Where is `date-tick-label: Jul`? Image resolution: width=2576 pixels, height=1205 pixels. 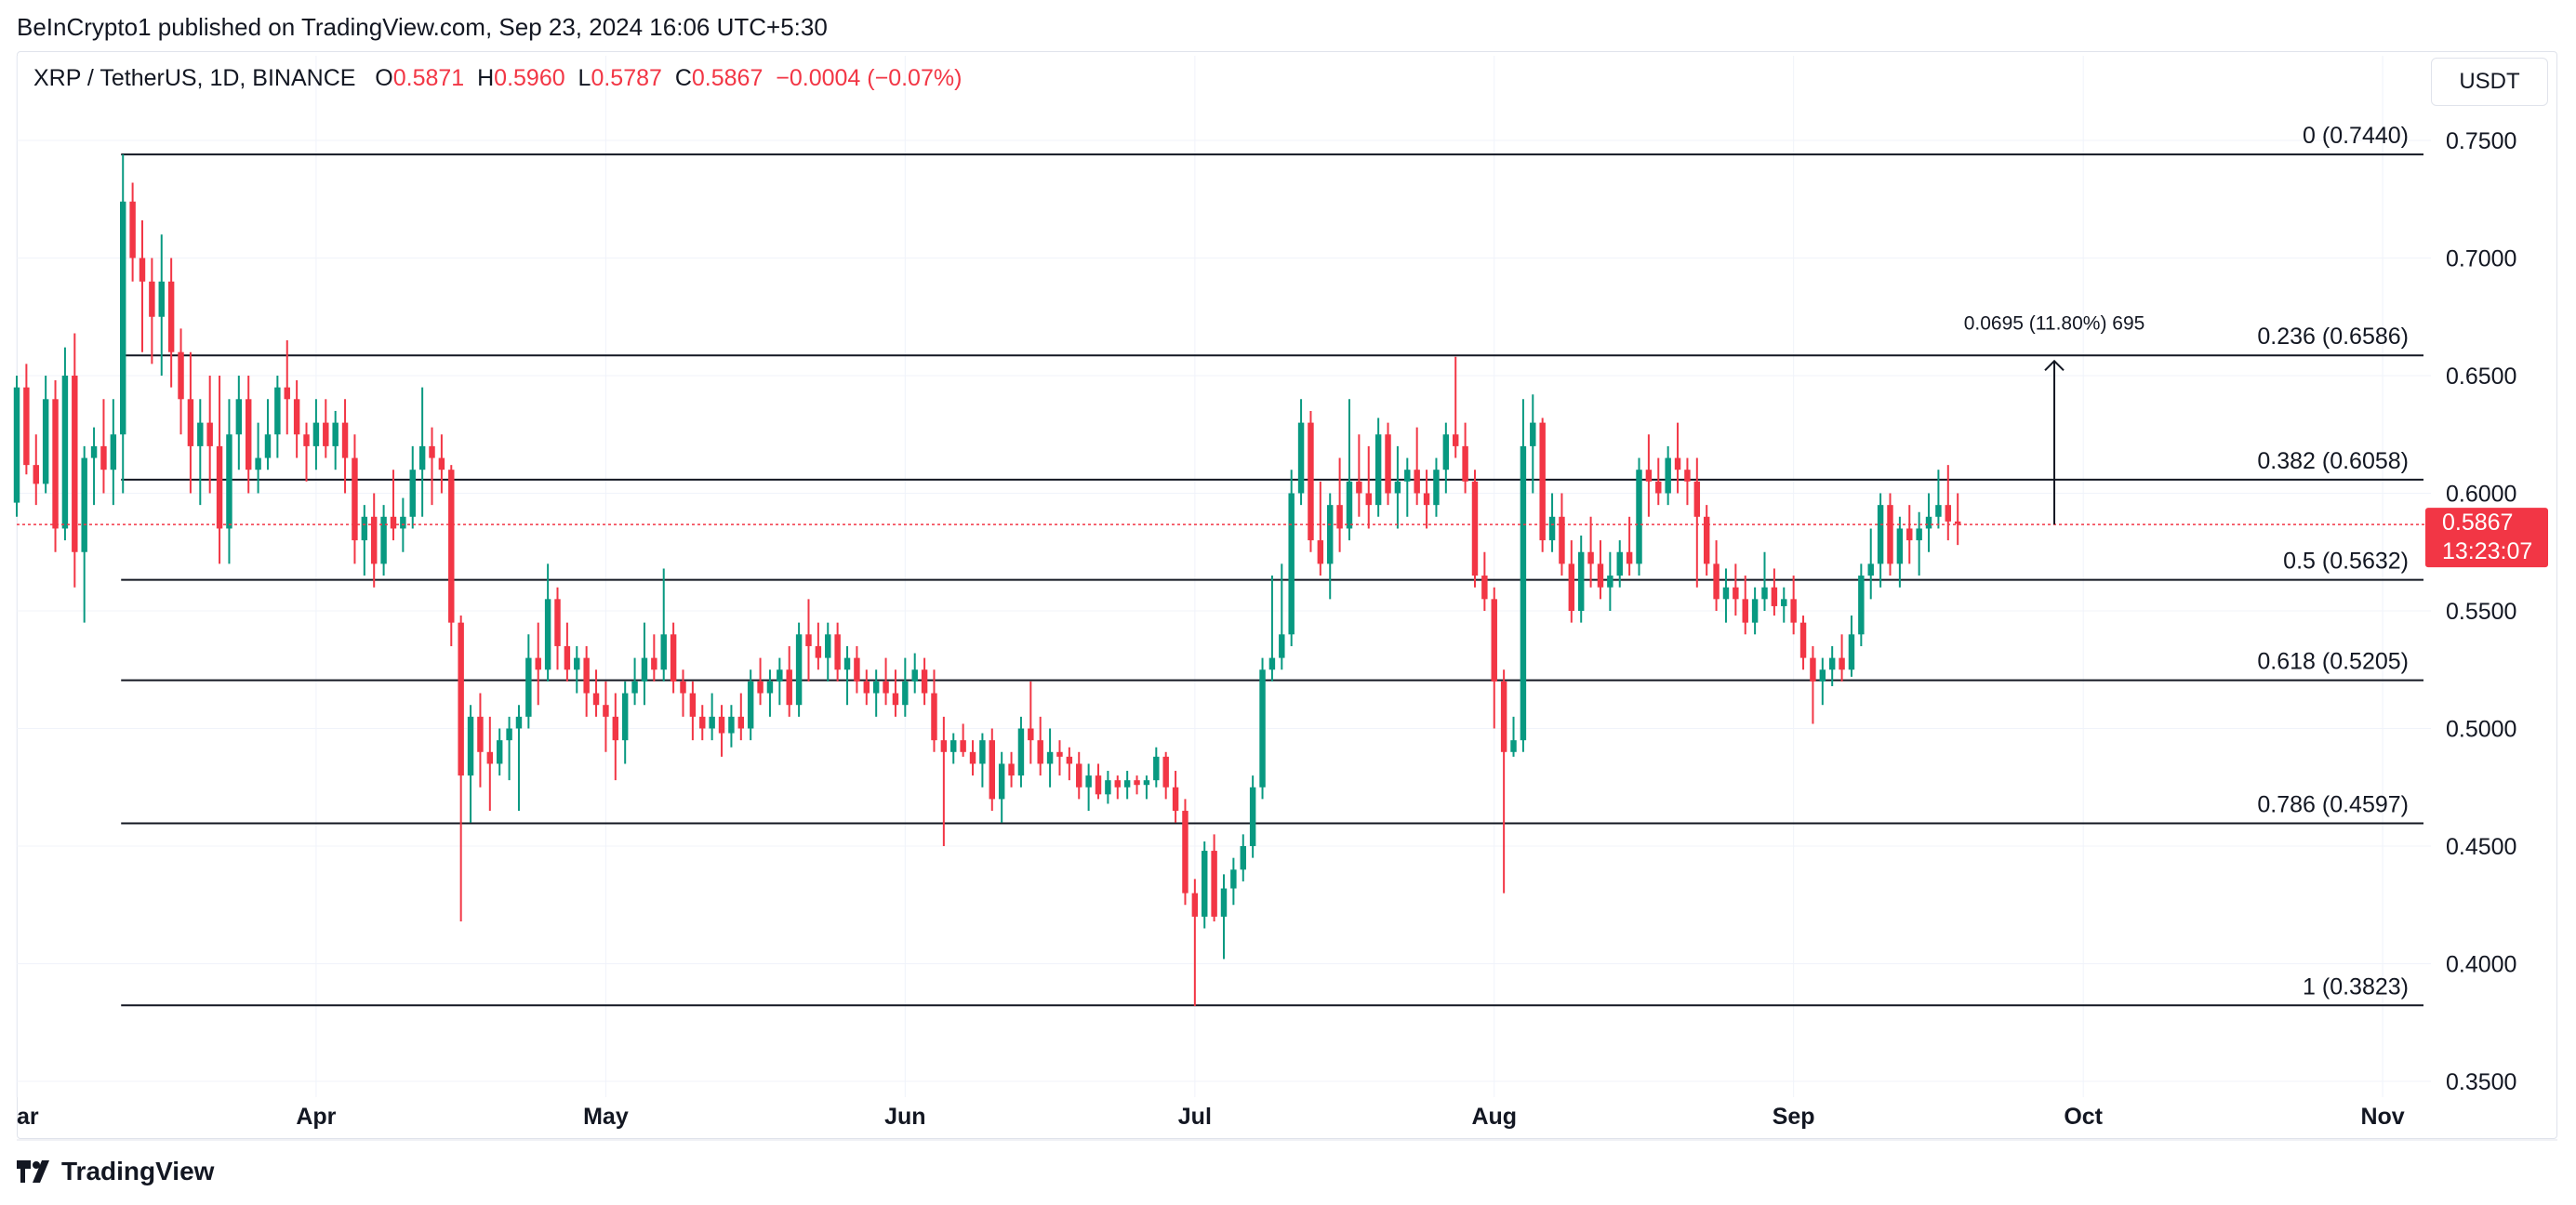
date-tick-label: Jul is located at coordinates (1195, 1117).